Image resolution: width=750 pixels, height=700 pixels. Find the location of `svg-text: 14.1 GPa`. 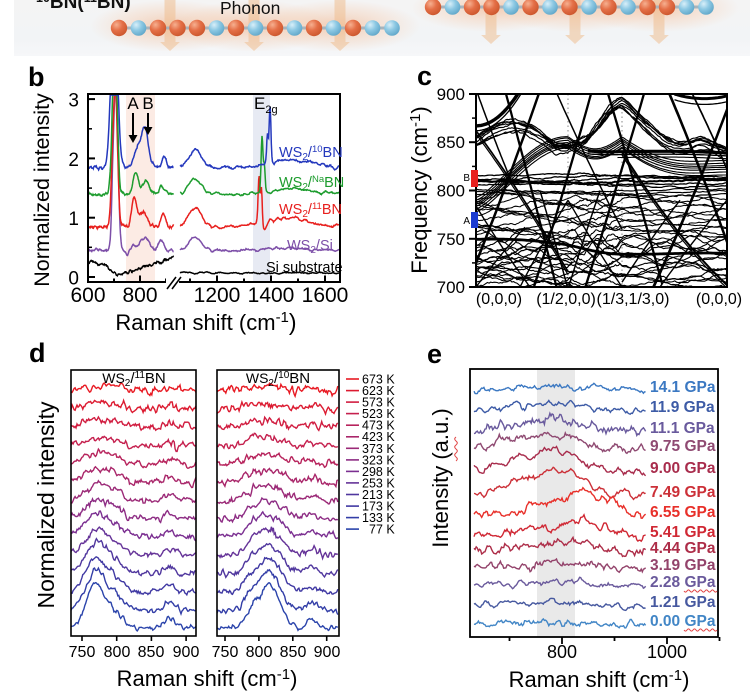

svg-text: 14.1 GPa is located at coordinates (683, 387).